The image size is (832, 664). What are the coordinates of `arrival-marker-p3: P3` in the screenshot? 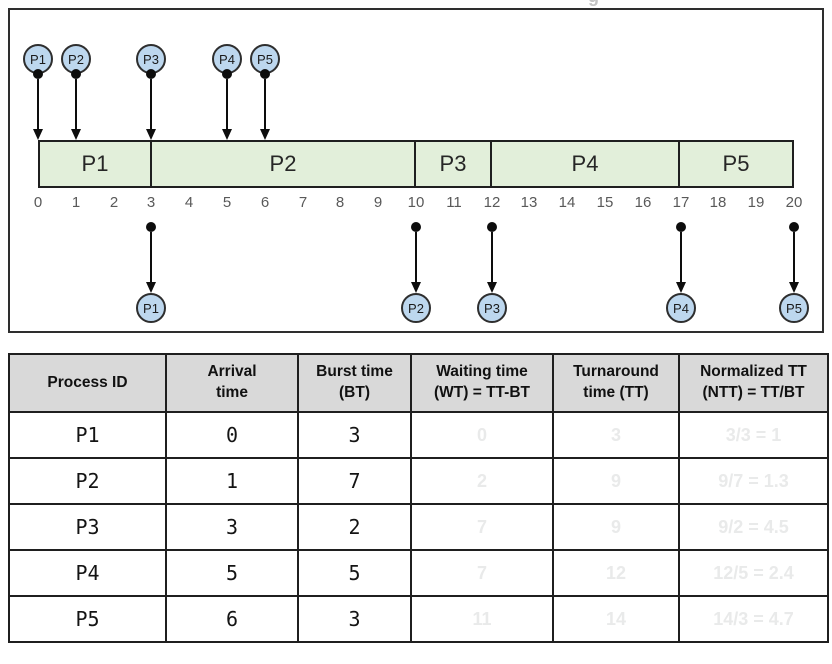 It's located at (151, 92).